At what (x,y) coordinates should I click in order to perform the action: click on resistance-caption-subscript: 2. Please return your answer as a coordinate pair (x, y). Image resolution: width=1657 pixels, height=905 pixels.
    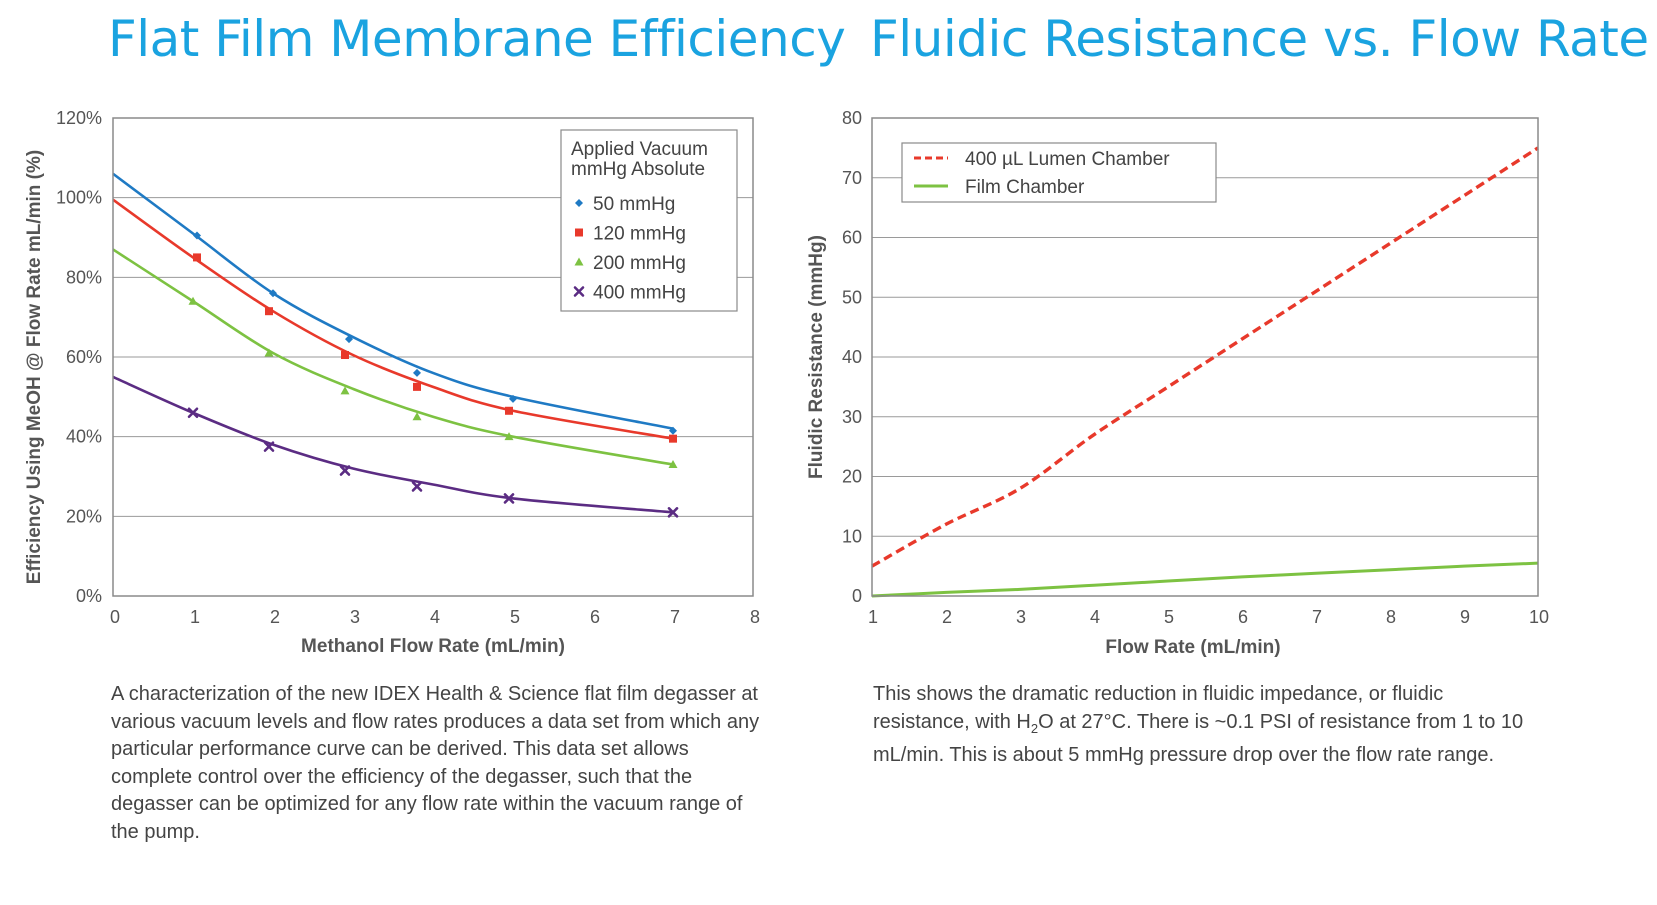
    Looking at the image, I should click on (1034, 728).